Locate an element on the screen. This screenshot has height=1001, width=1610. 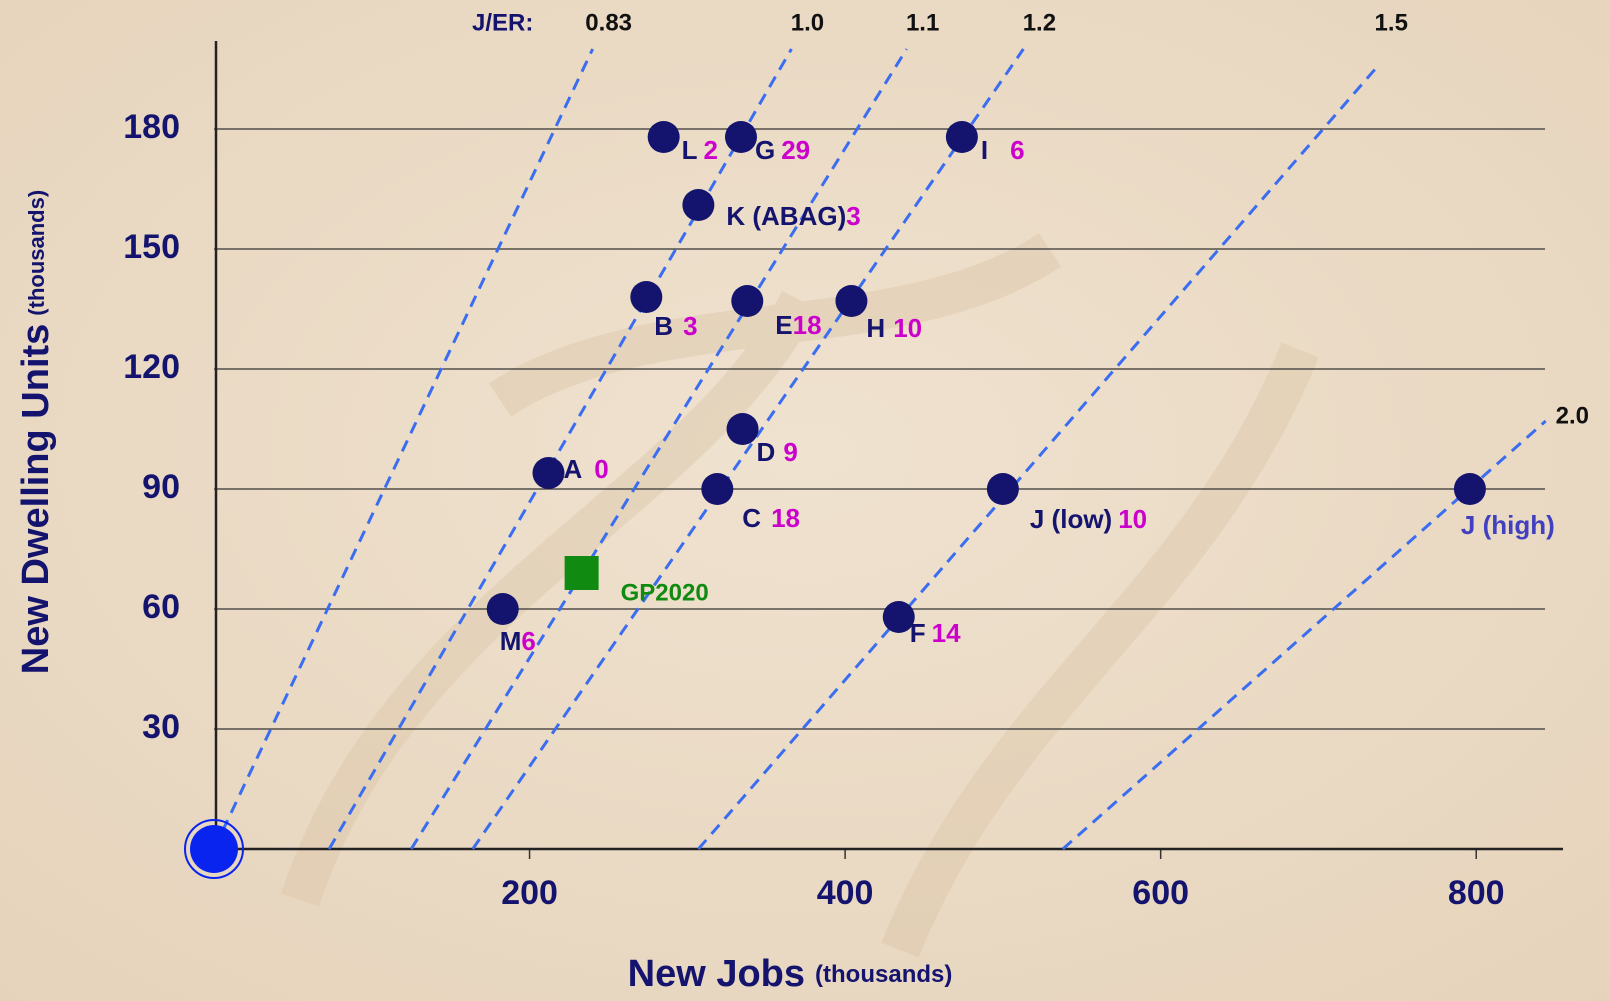
ratio-label: 0.83 is located at coordinates (608, 22).